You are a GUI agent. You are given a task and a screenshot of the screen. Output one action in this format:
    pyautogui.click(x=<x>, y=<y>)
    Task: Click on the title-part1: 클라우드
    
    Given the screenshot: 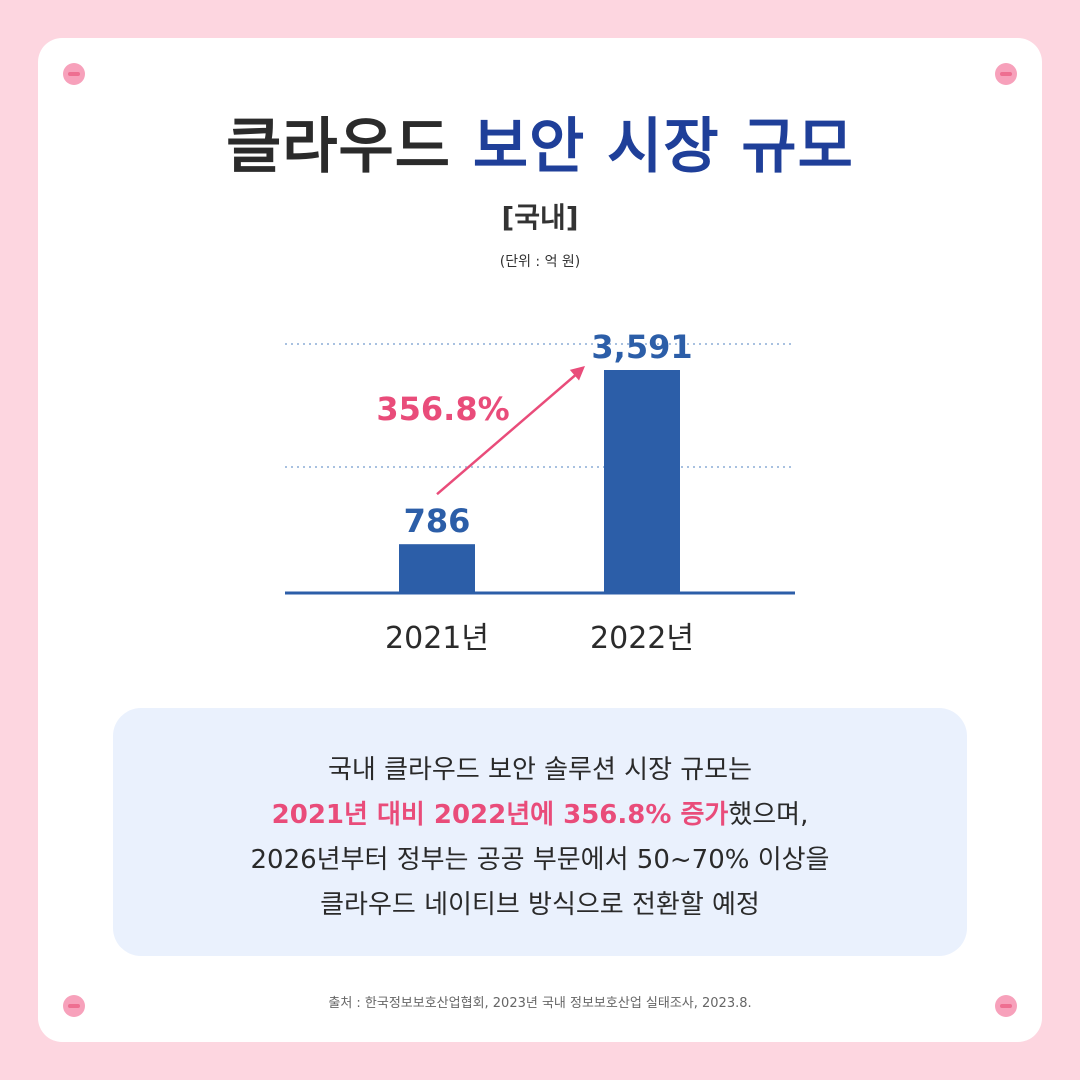 What is the action you would take?
    pyautogui.click(x=338, y=147)
    